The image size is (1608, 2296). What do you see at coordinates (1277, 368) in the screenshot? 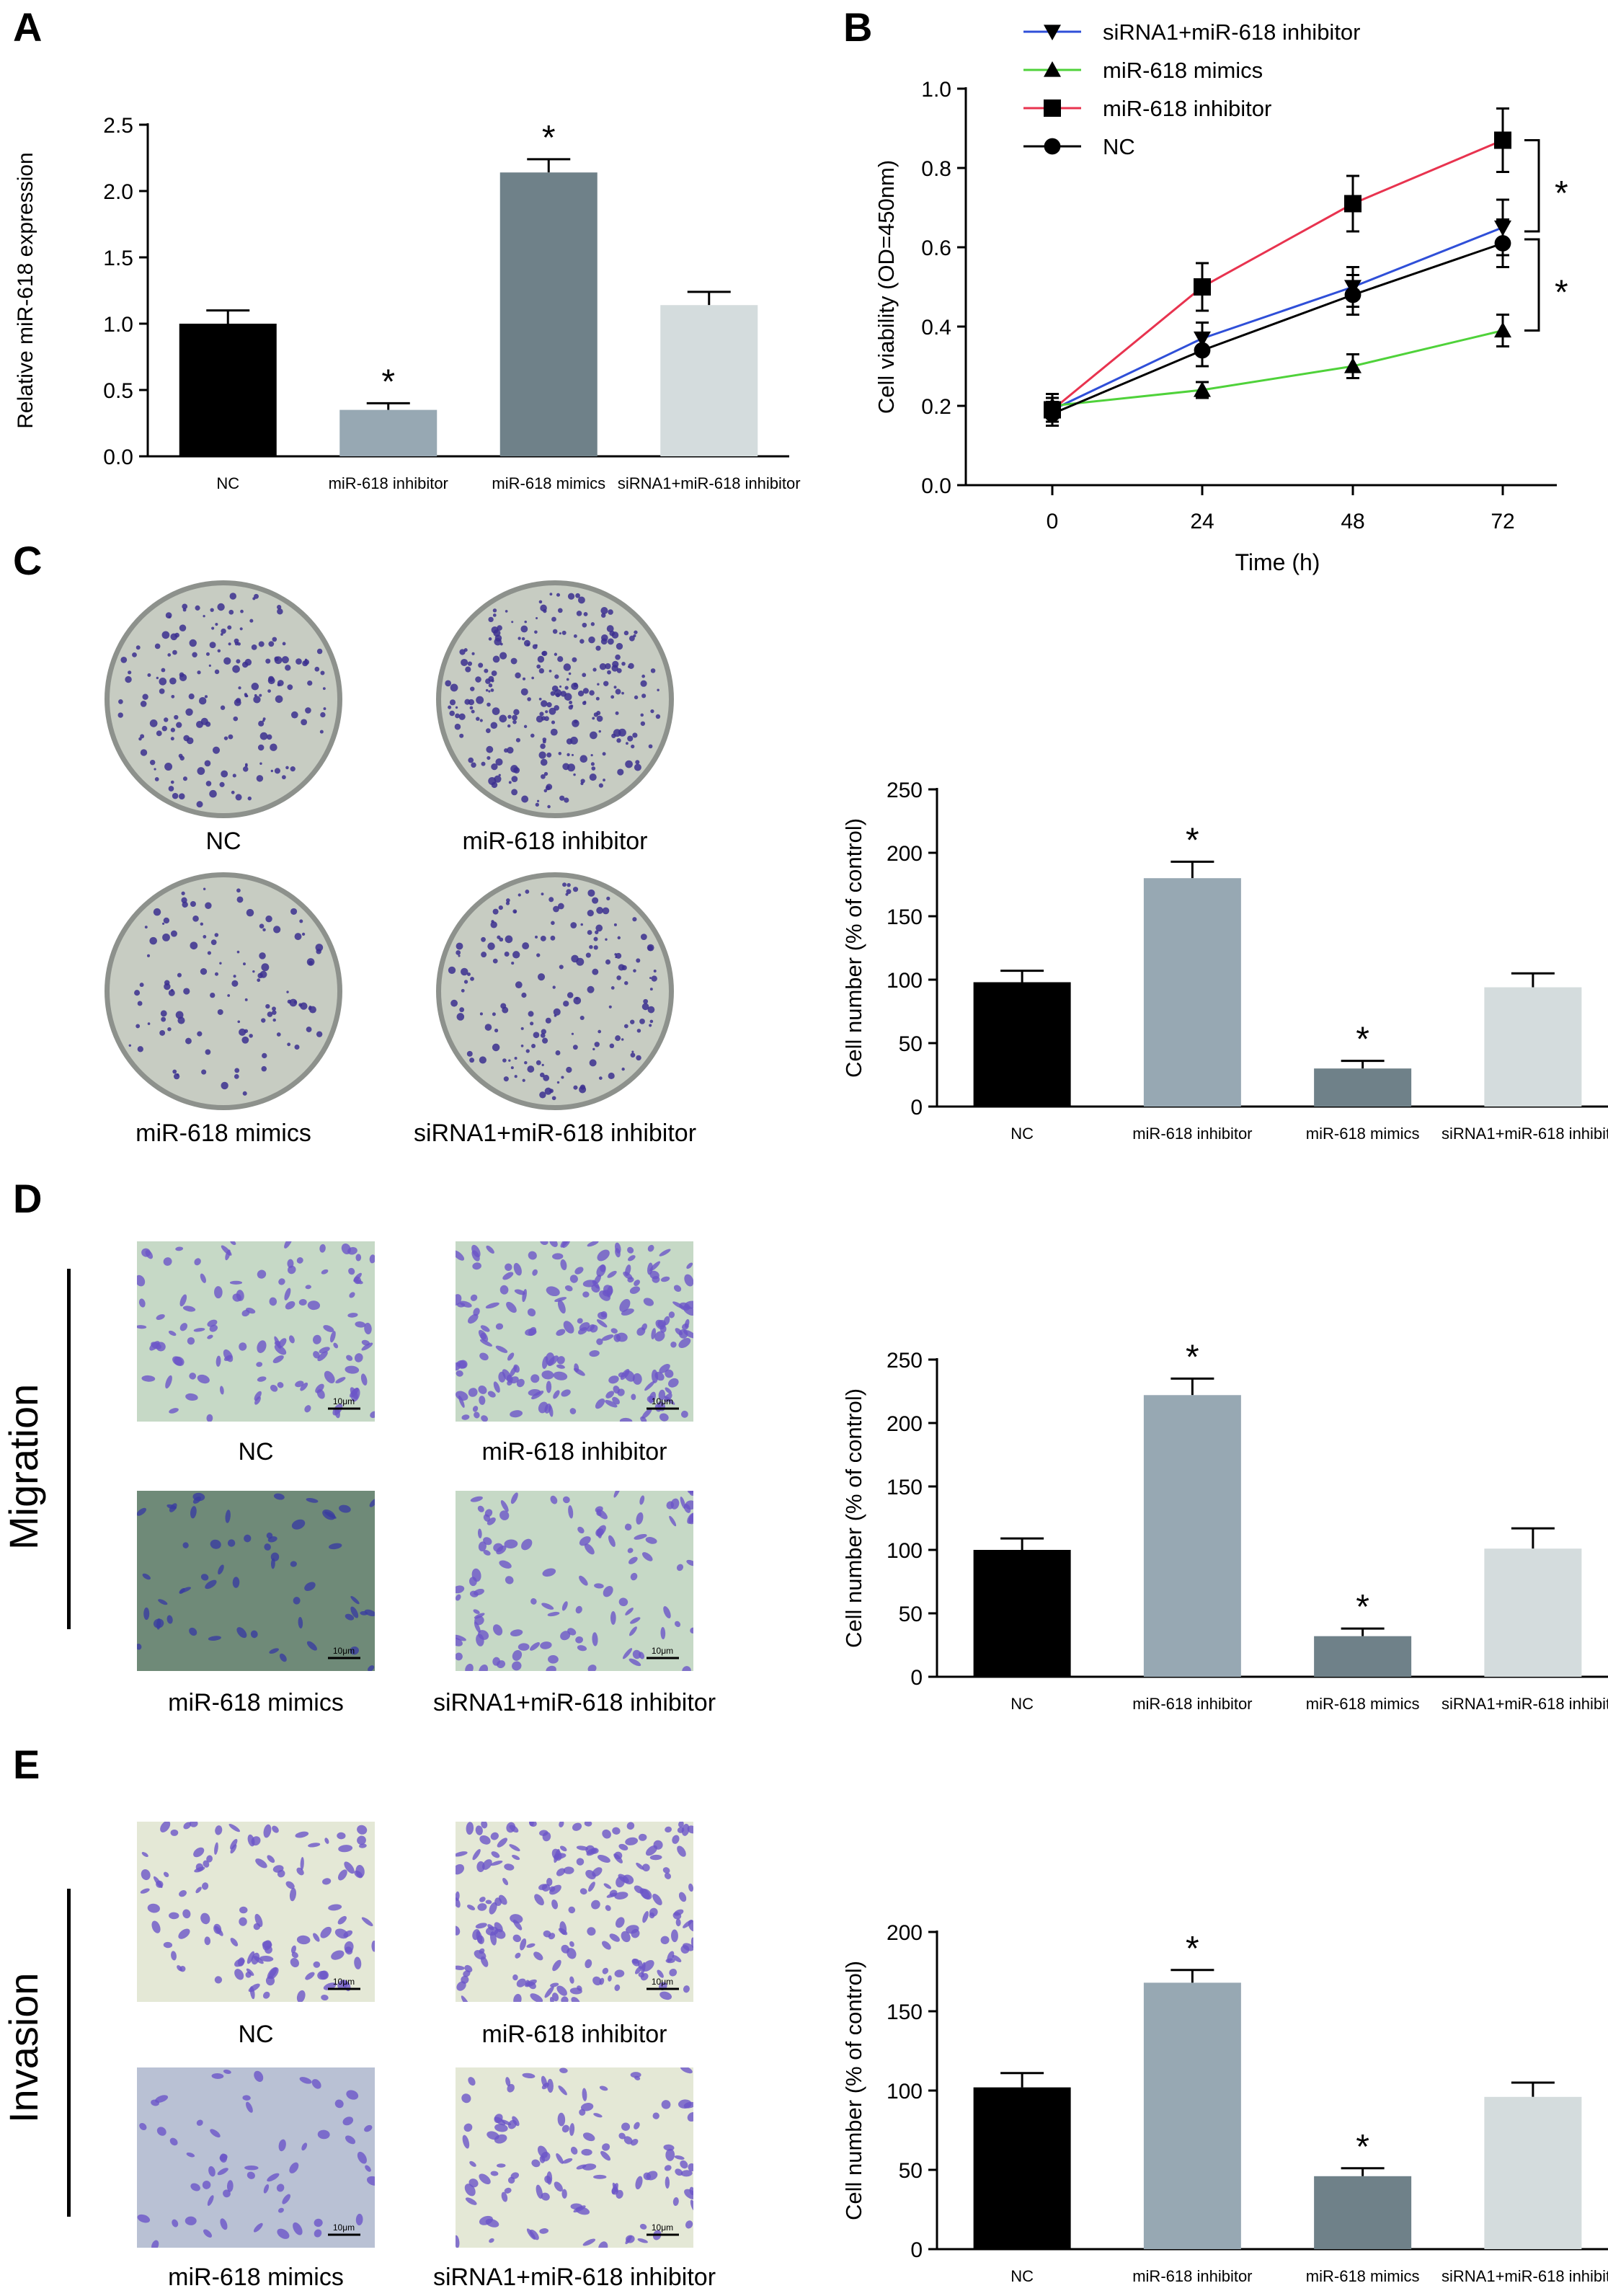
I see `series-line` at bounding box center [1277, 368].